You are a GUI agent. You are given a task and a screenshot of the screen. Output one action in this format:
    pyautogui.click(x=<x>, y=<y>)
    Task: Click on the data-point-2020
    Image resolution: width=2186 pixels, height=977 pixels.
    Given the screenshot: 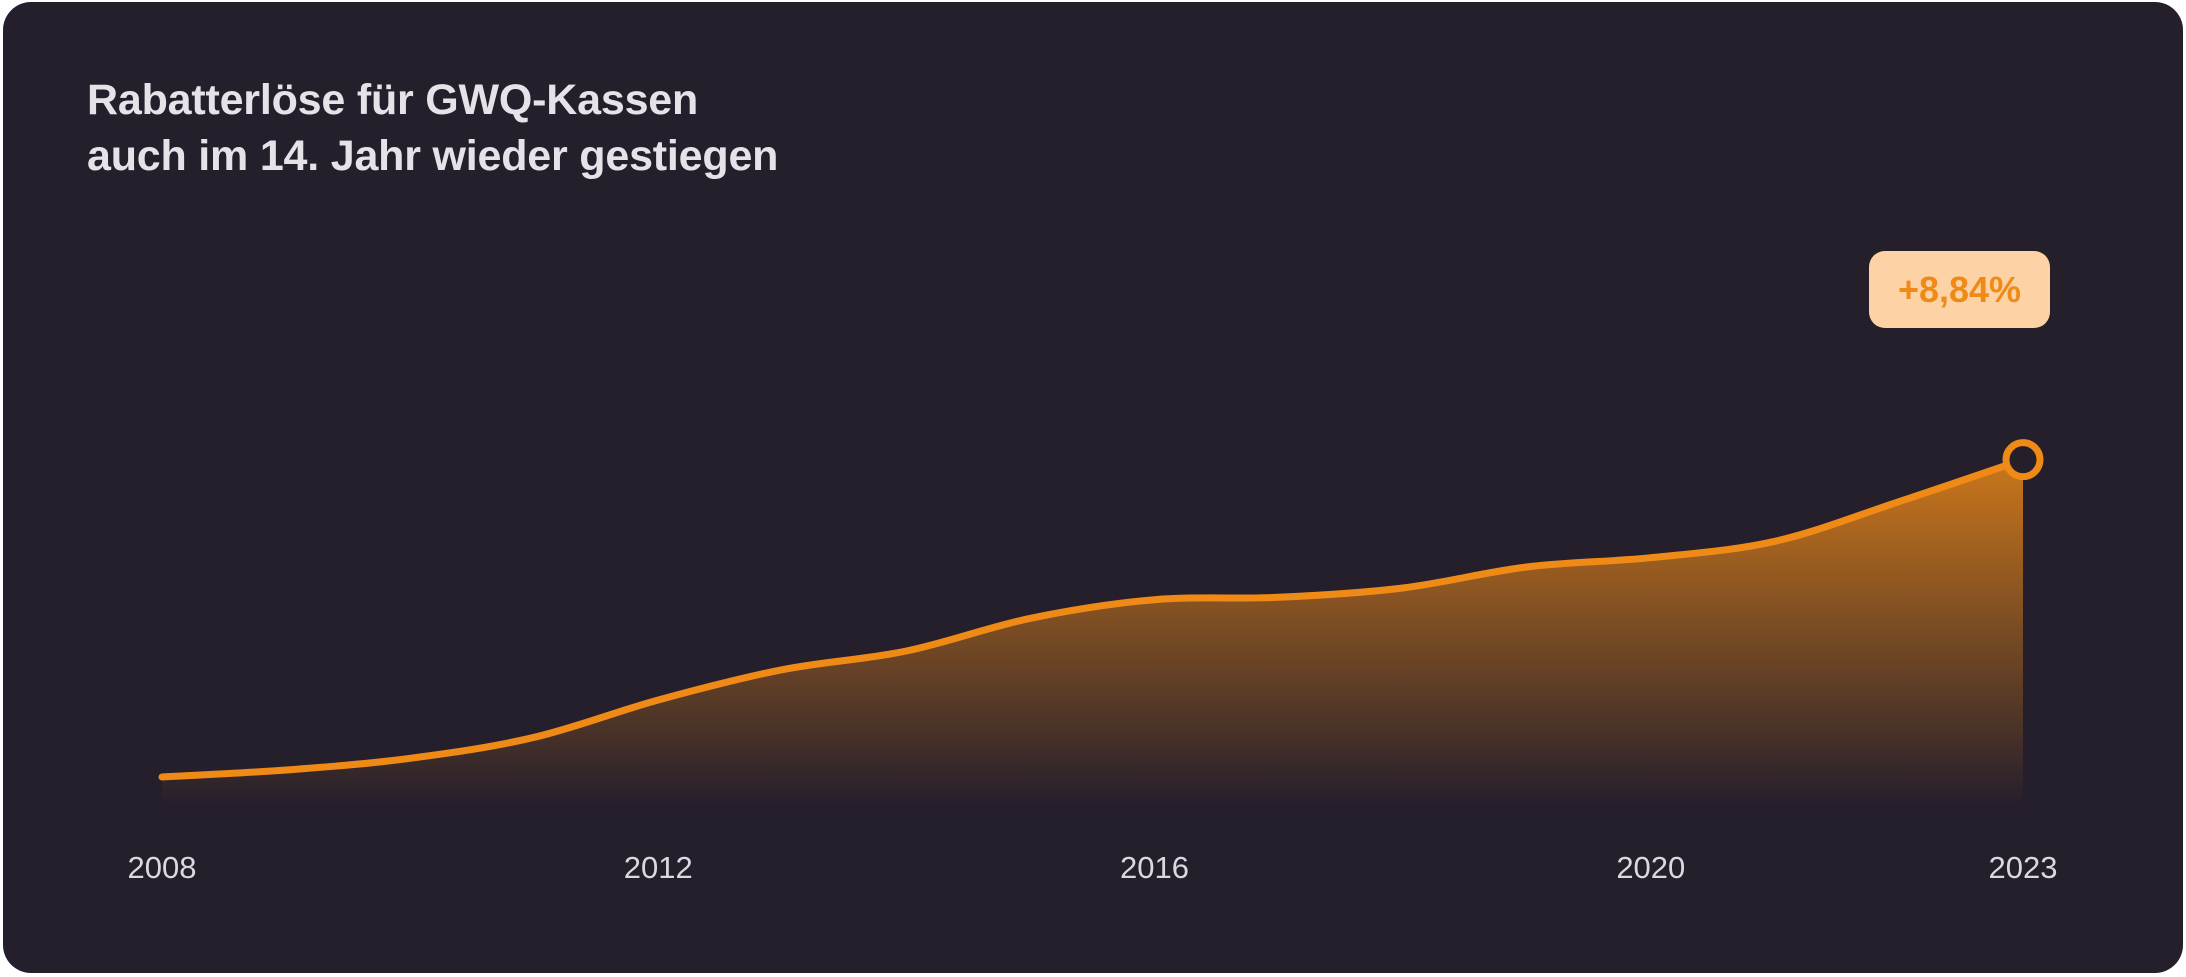 What is the action you would take?
    pyautogui.click(x=1651, y=558)
    